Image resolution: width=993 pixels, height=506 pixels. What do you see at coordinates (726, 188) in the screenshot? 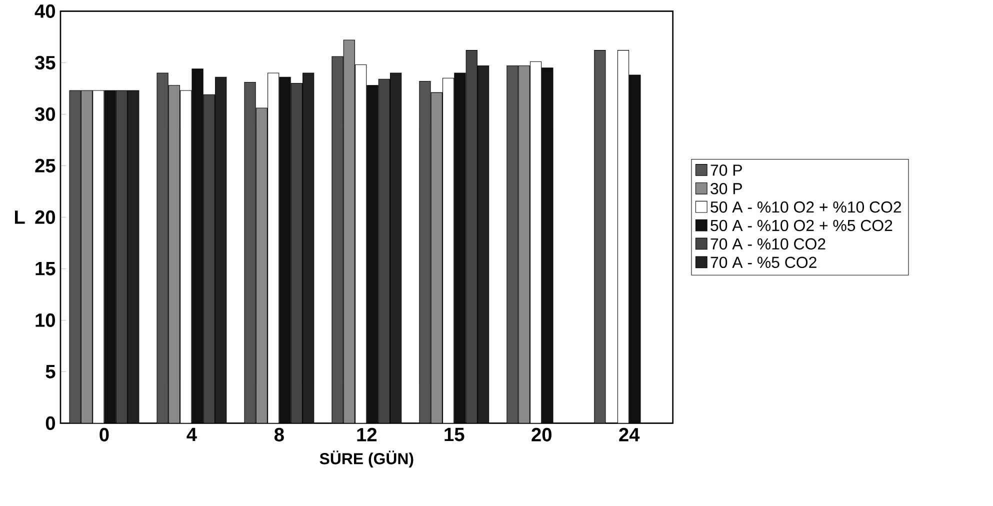
I see `legend-label: 30 P` at bounding box center [726, 188].